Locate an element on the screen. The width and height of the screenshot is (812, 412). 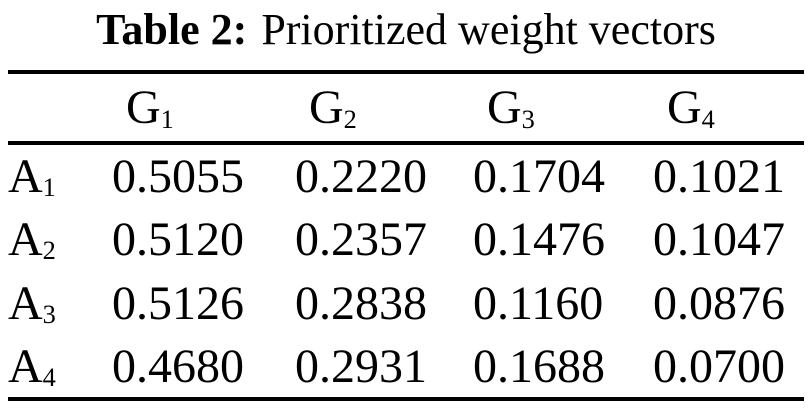
table-cell: 0.2838 is located at coordinates (361, 303).